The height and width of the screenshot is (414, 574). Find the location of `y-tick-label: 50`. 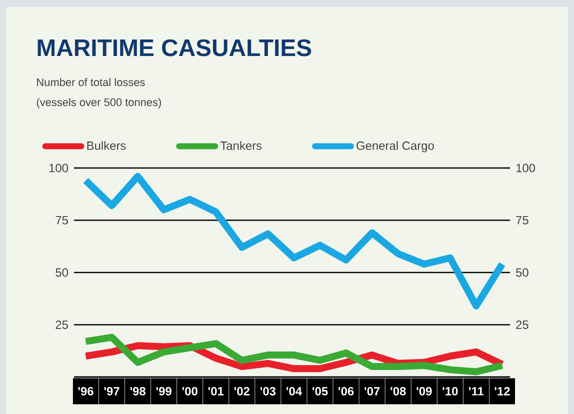

y-tick-label: 50 is located at coordinates (62, 272).